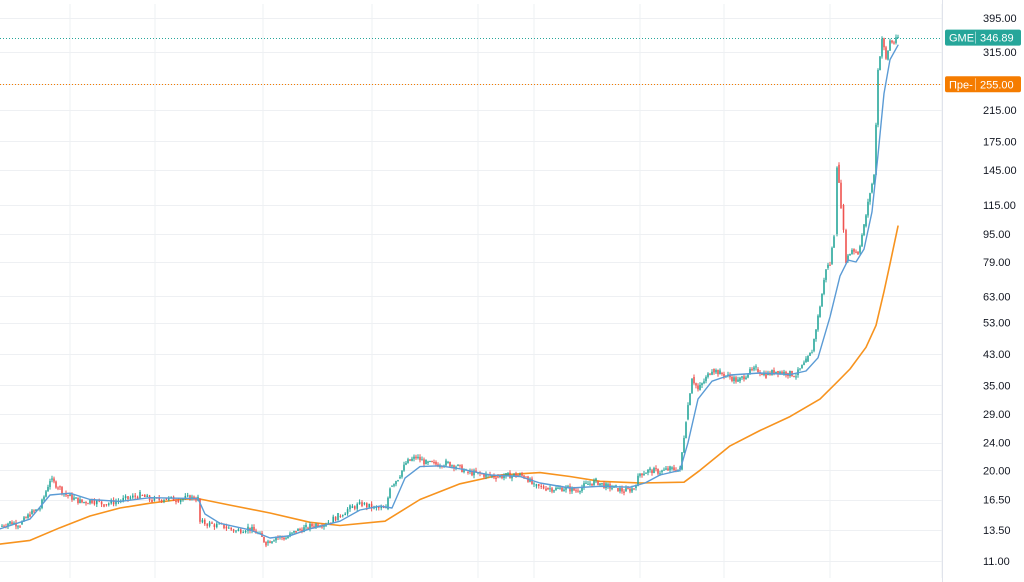 Image resolution: width=1024 pixels, height=582 pixels. What do you see at coordinates (1000, 142) in the screenshot?
I see `y-tick-label: 175.00` at bounding box center [1000, 142].